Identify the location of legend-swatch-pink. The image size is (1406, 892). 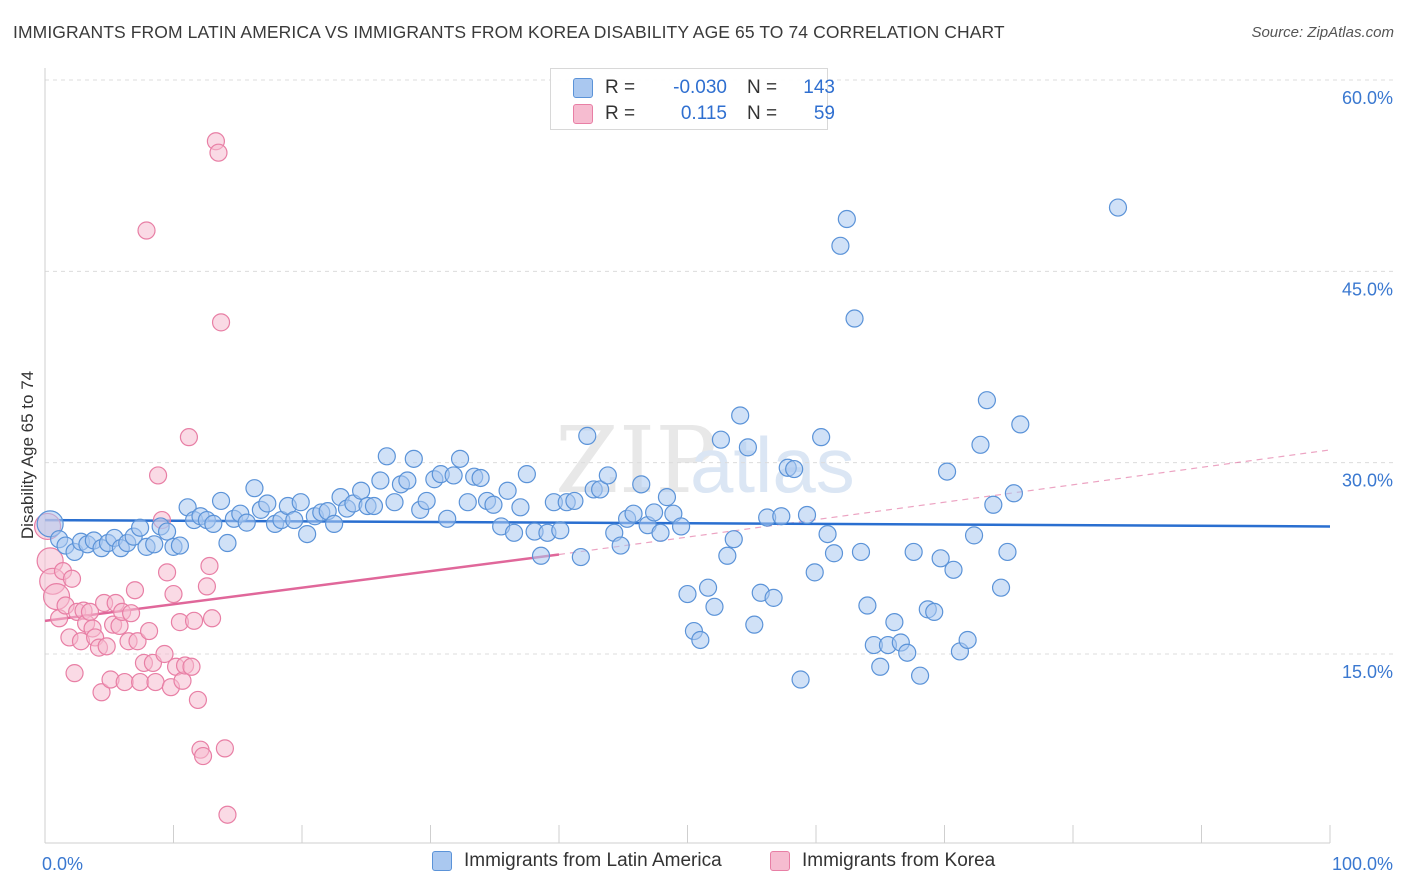
(780, 861).